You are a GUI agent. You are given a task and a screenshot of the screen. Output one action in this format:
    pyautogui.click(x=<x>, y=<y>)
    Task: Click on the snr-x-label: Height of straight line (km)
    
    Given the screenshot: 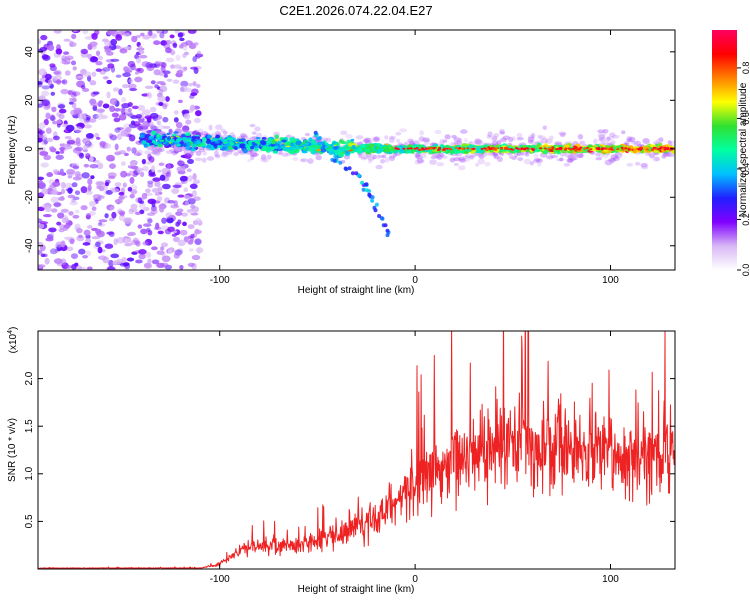 What is the action you would take?
    pyautogui.click(x=356, y=589)
    